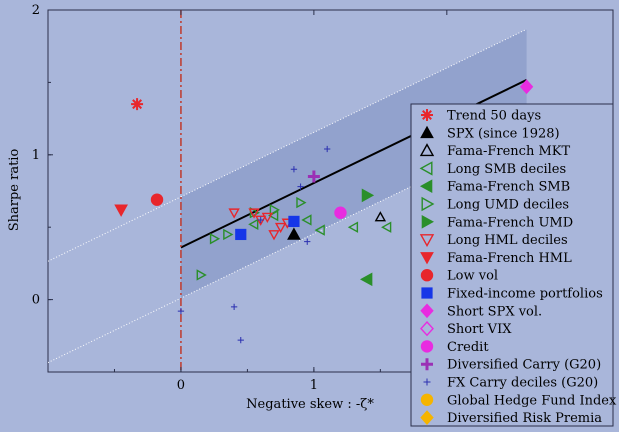 The width and height of the screenshot is (619, 432). I want to click on legend-label: Trend 50 days, so click(494, 116).